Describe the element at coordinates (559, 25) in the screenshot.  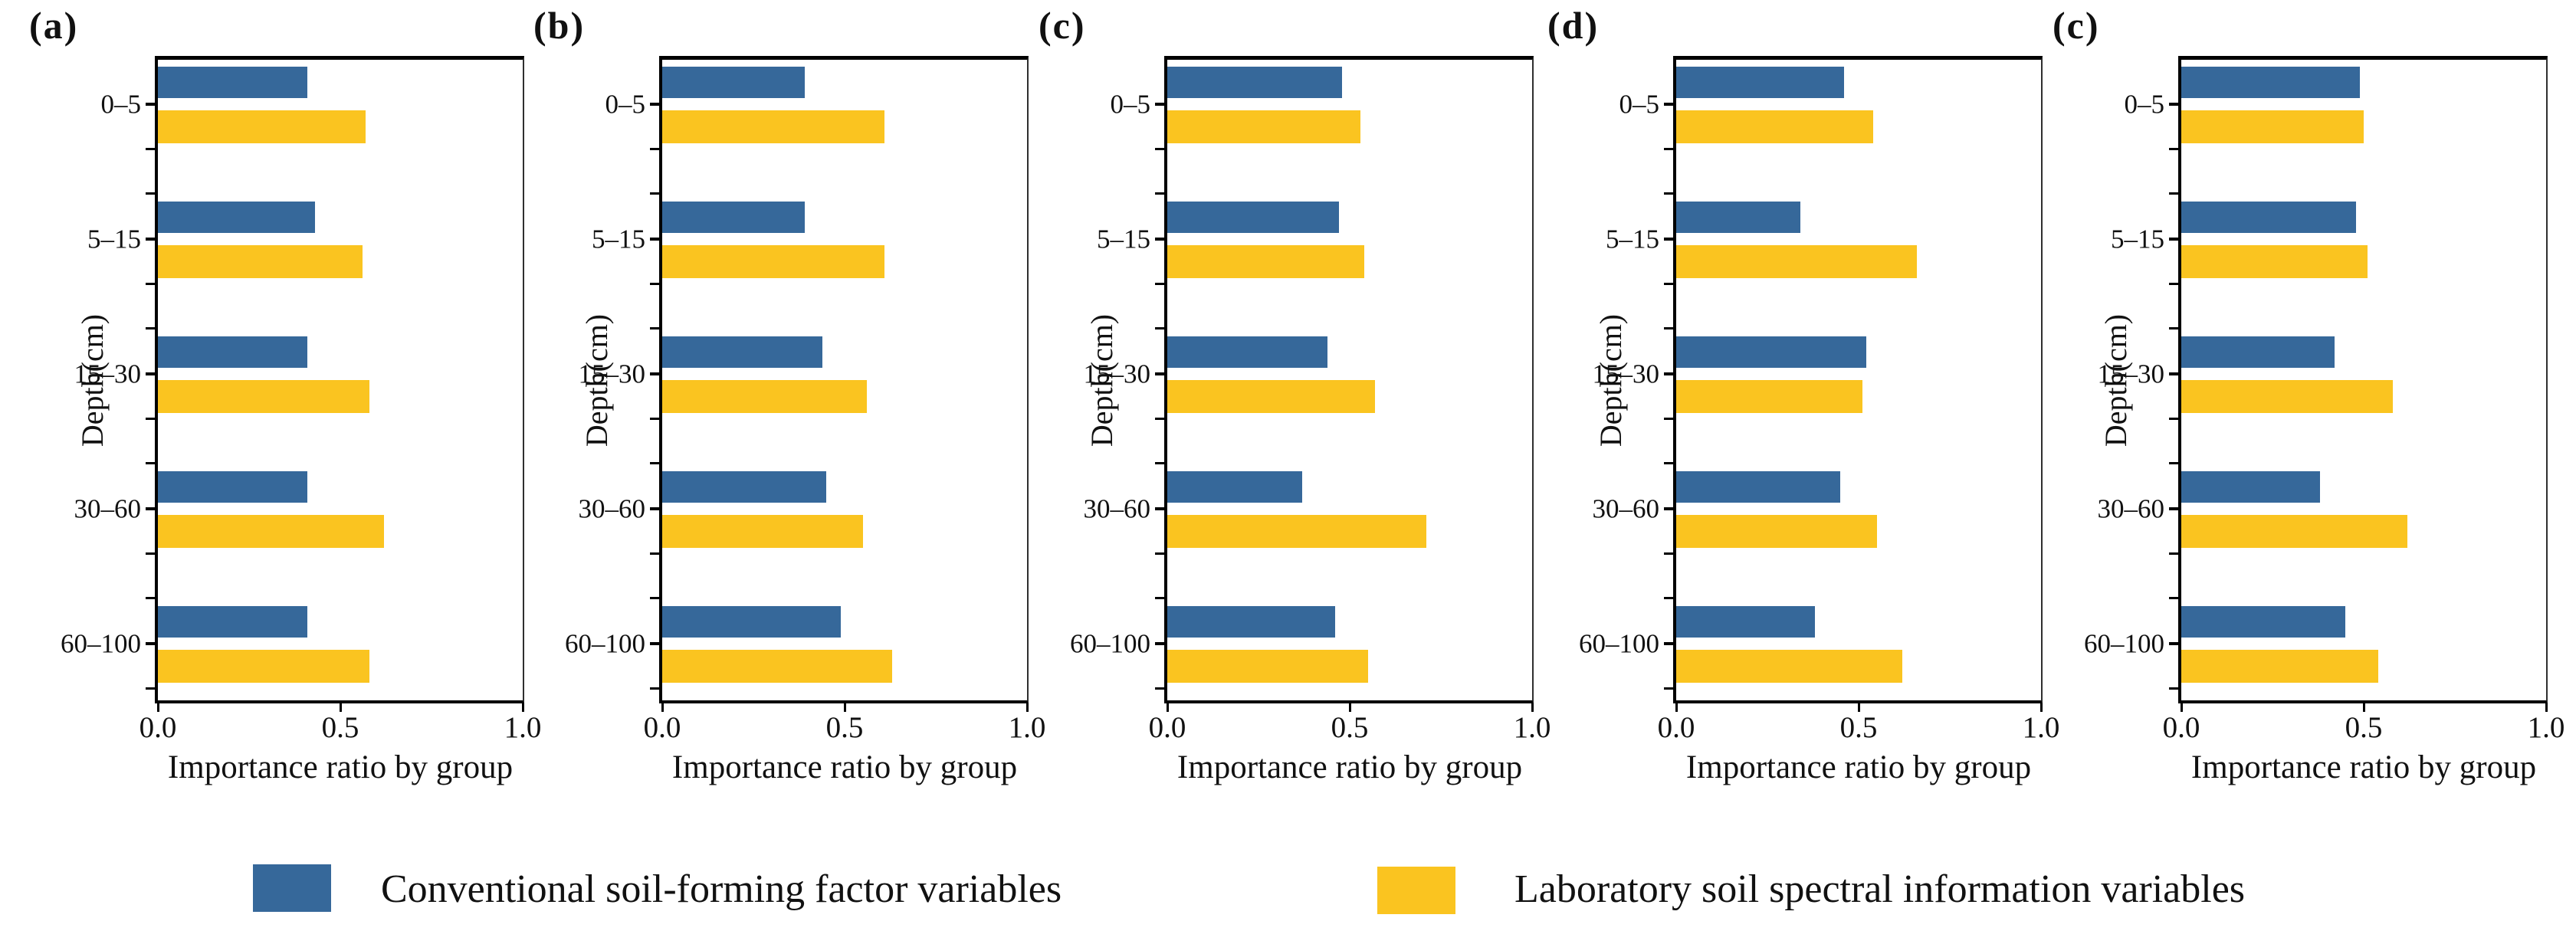
I see `panel-label: (b)` at that location.